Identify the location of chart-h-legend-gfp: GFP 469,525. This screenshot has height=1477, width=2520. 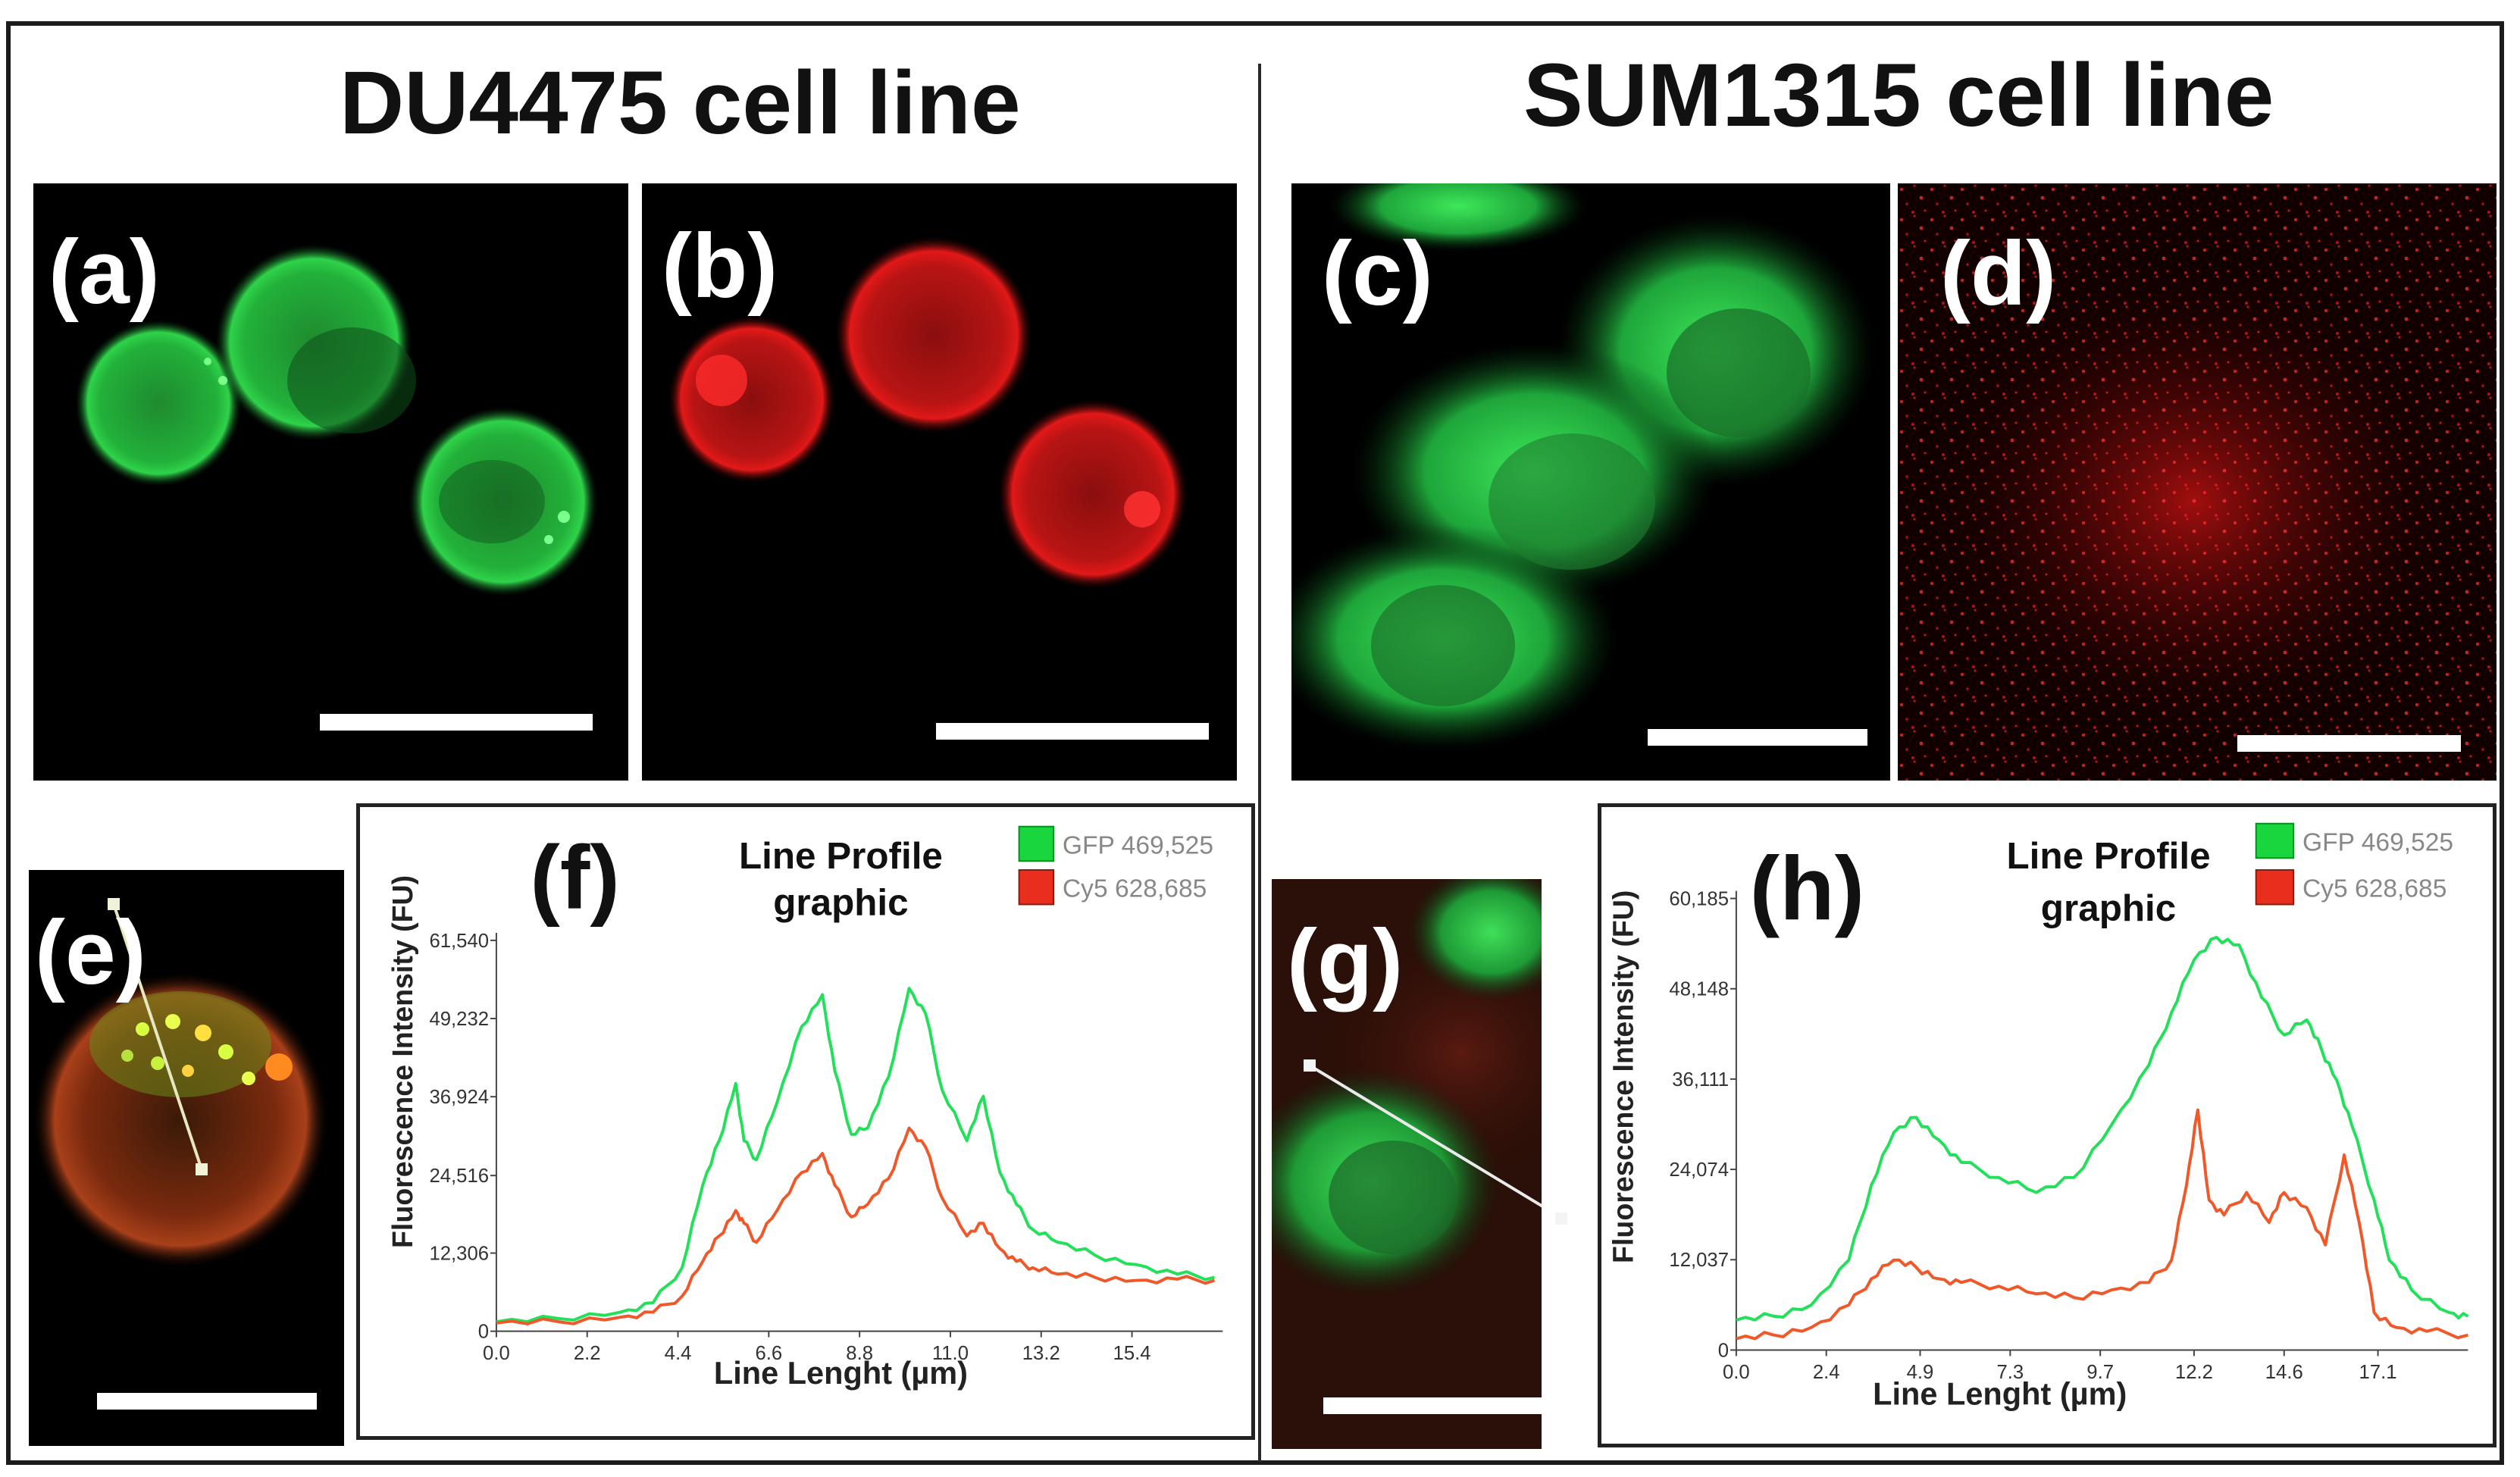
(2377, 842).